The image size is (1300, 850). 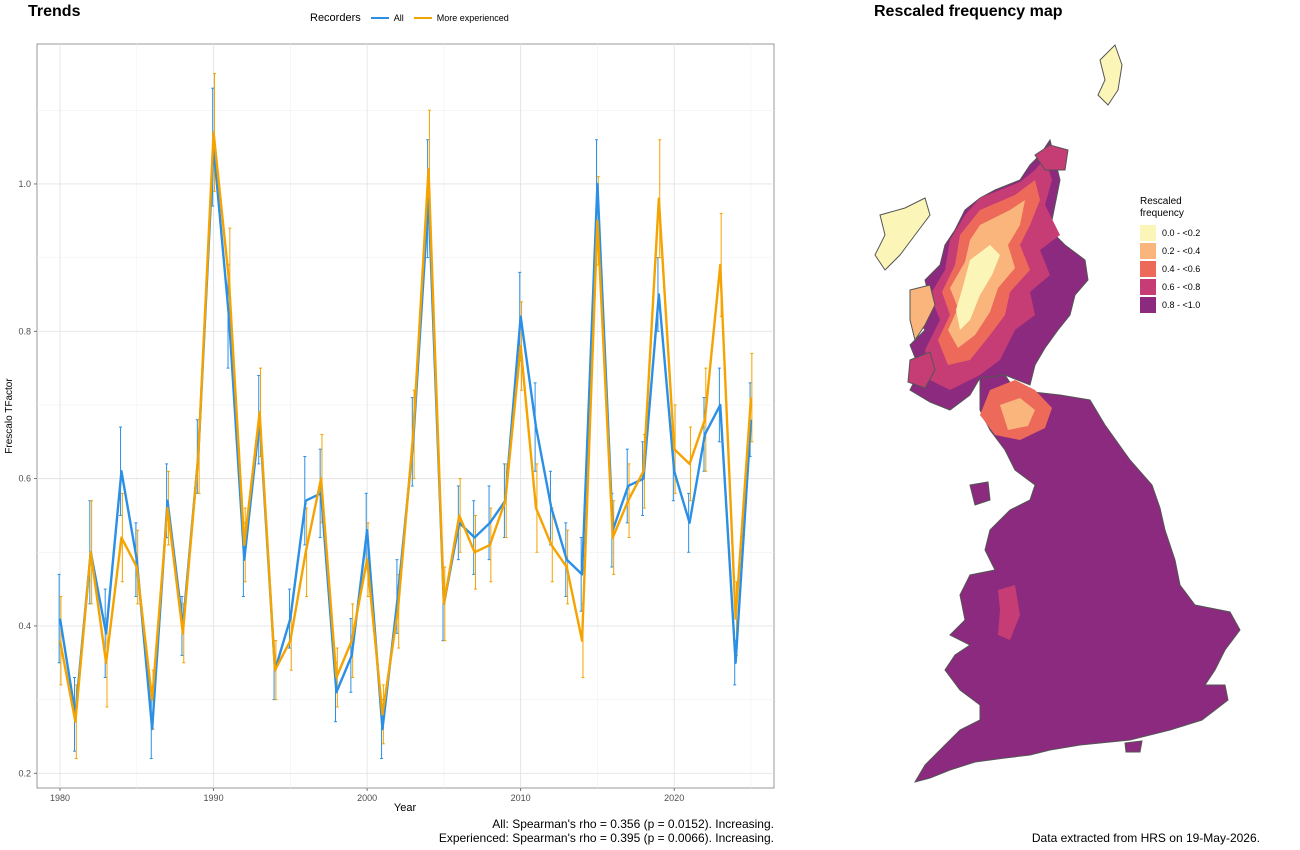 What do you see at coordinates (674, 798) in the screenshot?
I see `x-tick-label: 2020` at bounding box center [674, 798].